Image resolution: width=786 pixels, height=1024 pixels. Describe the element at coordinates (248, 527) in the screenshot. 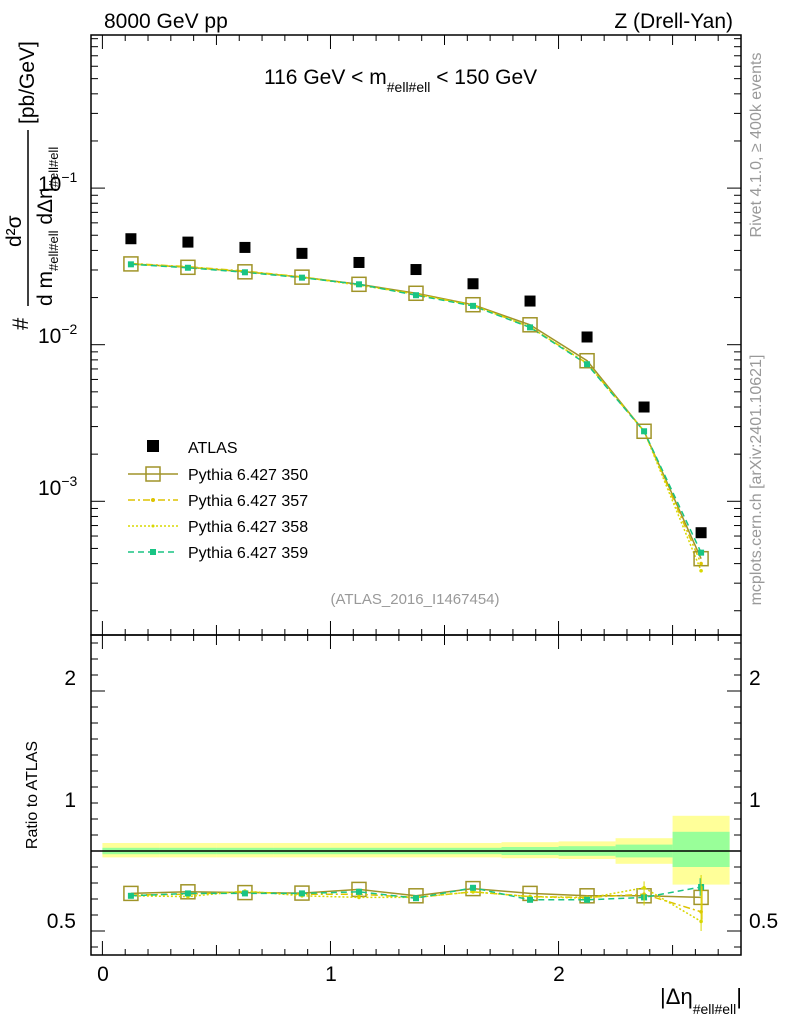

I see `legend-label-358: Pythia 6.427 358` at that location.